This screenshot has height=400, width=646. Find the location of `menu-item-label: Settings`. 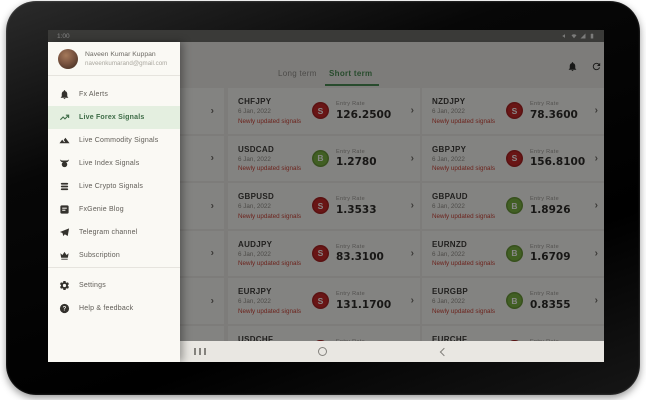

menu-item-label: Settings is located at coordinates (92, 285).